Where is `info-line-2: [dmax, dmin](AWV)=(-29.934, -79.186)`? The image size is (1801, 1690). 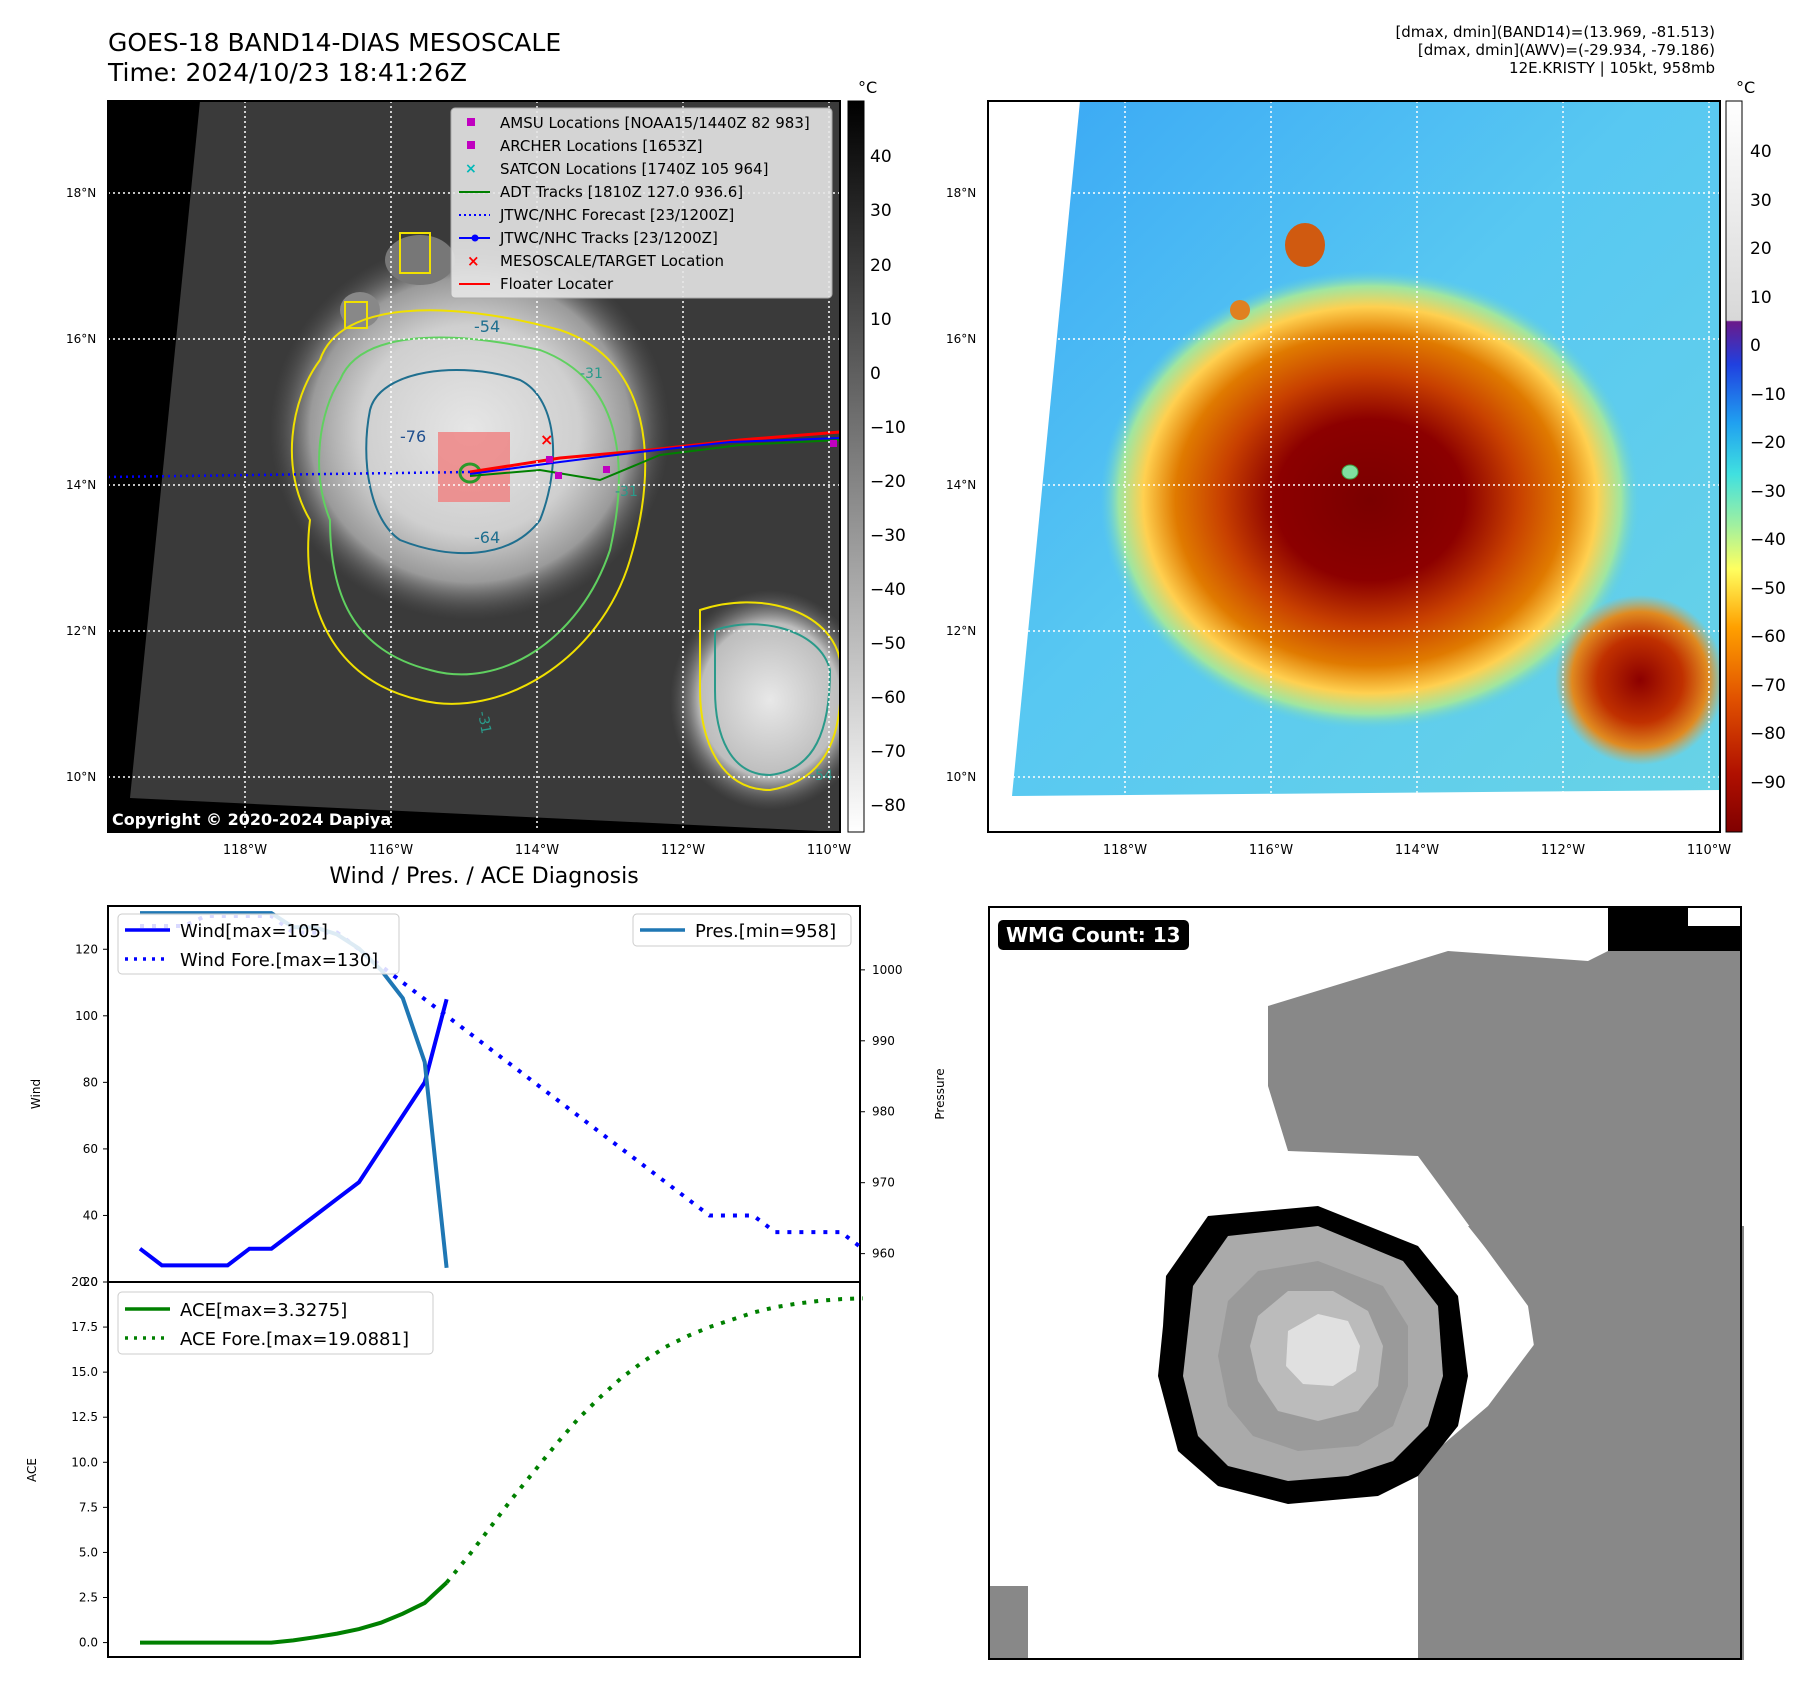 info-line-2: [dmax, dmin](AWV)=(-29.934, -79.186) is located at coordinates (1566, 50).